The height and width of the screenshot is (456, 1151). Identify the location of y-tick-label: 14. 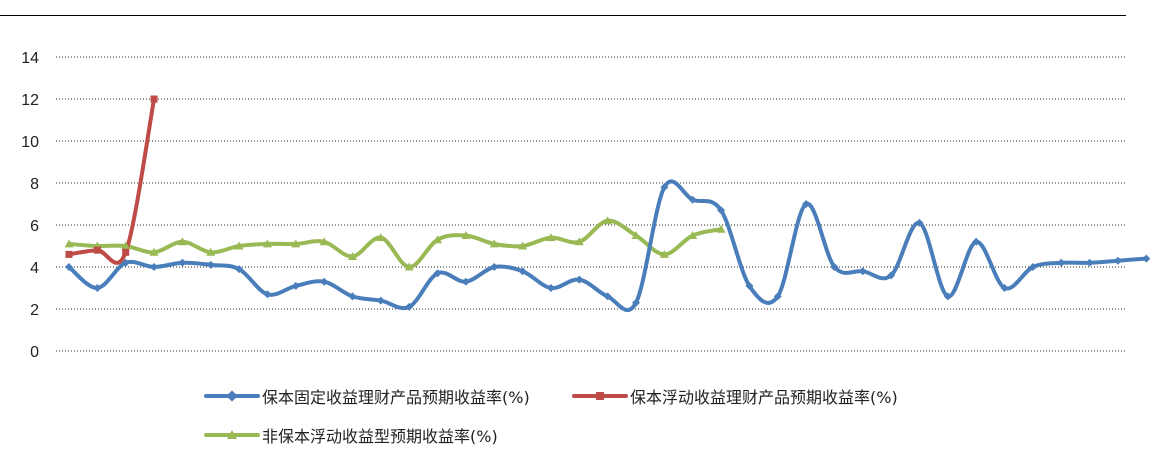
(30, 58).